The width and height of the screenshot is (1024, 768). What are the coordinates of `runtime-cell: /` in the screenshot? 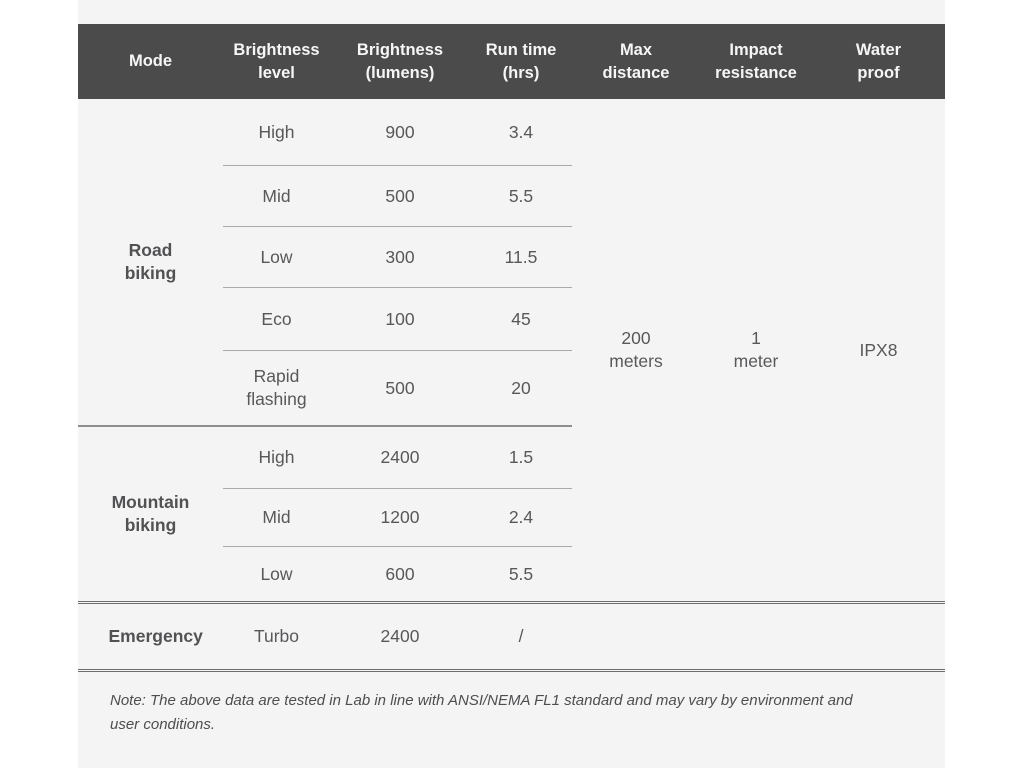 It's located at (521, 638).